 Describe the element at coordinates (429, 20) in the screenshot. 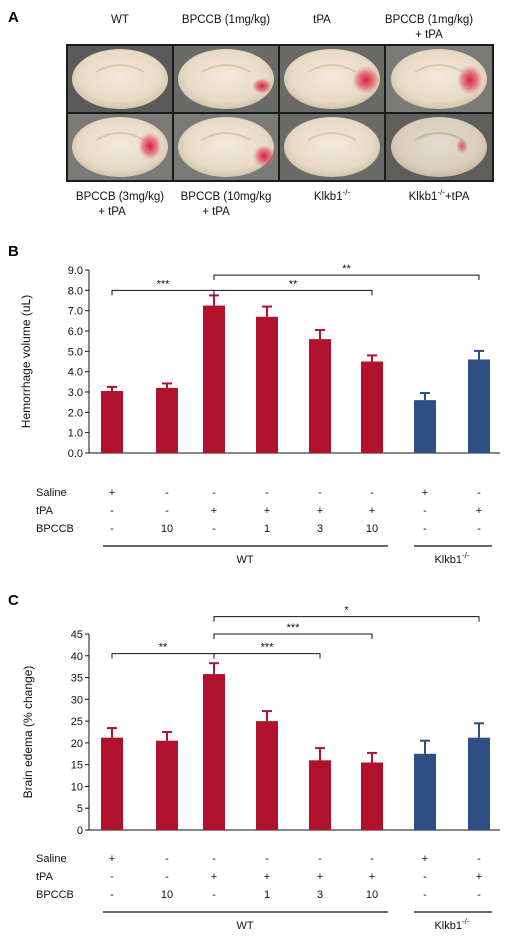

I see `label-bpccb-1-tpa-line1: BPCCB (1mg/kg)` at that location.